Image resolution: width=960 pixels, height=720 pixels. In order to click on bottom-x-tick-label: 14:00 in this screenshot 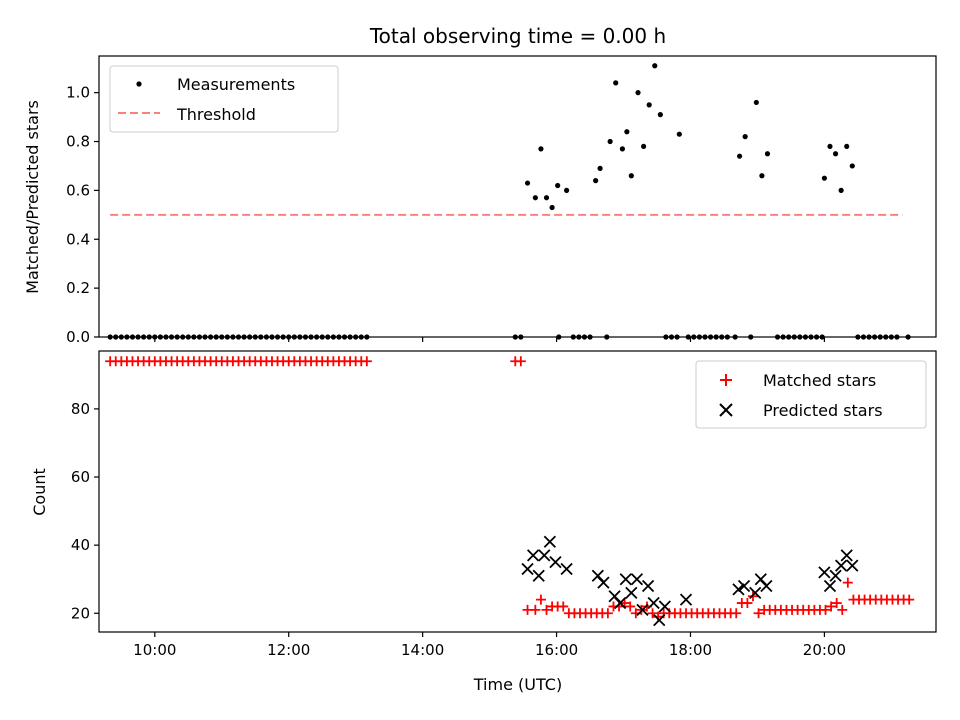, I will do `click(422, 650)`.